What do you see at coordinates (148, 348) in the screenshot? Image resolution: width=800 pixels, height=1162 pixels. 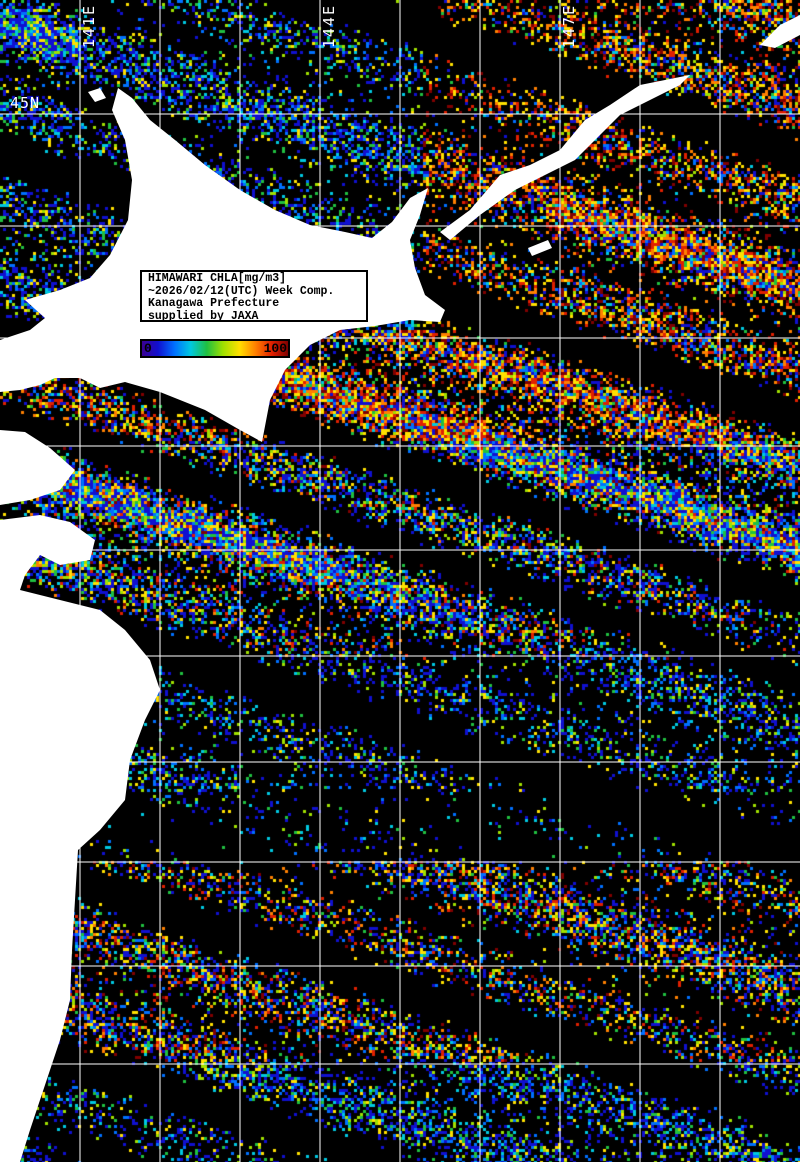 I see `colorbar-min-label: 0` at bounding box center [148, 348].